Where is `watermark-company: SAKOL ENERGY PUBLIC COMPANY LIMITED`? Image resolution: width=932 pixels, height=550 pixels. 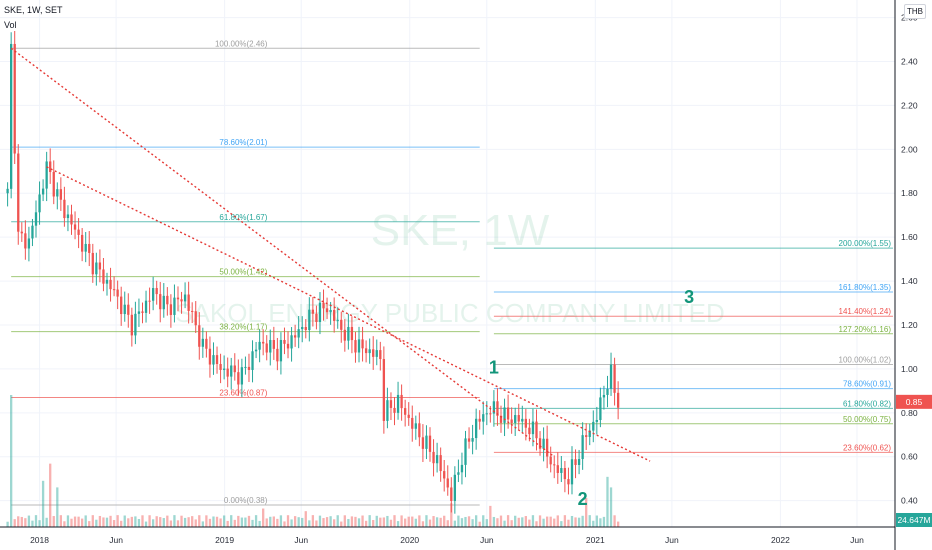 watermark-company: SAKOL ENERGY PUBLIC COMPANY LIMITED is located at coordinates (450, 313).